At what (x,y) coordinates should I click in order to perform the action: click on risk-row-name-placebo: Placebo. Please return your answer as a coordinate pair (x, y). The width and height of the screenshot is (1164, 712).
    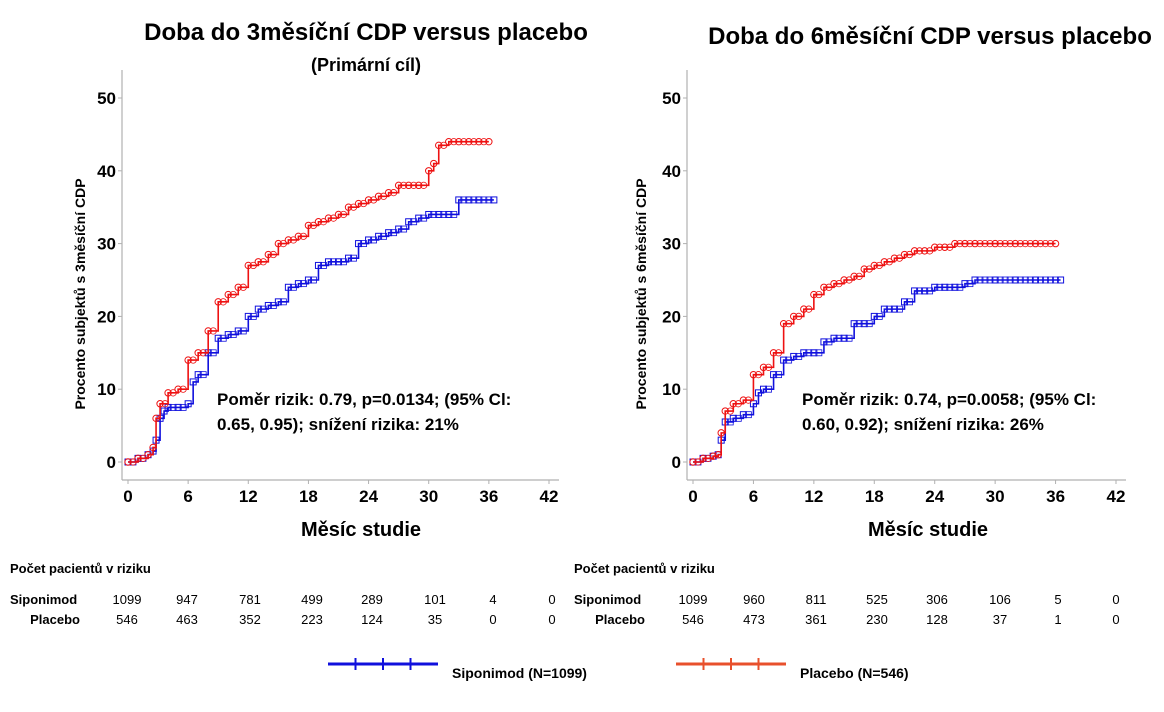
    Looking at the image, I should click on (55, 619).